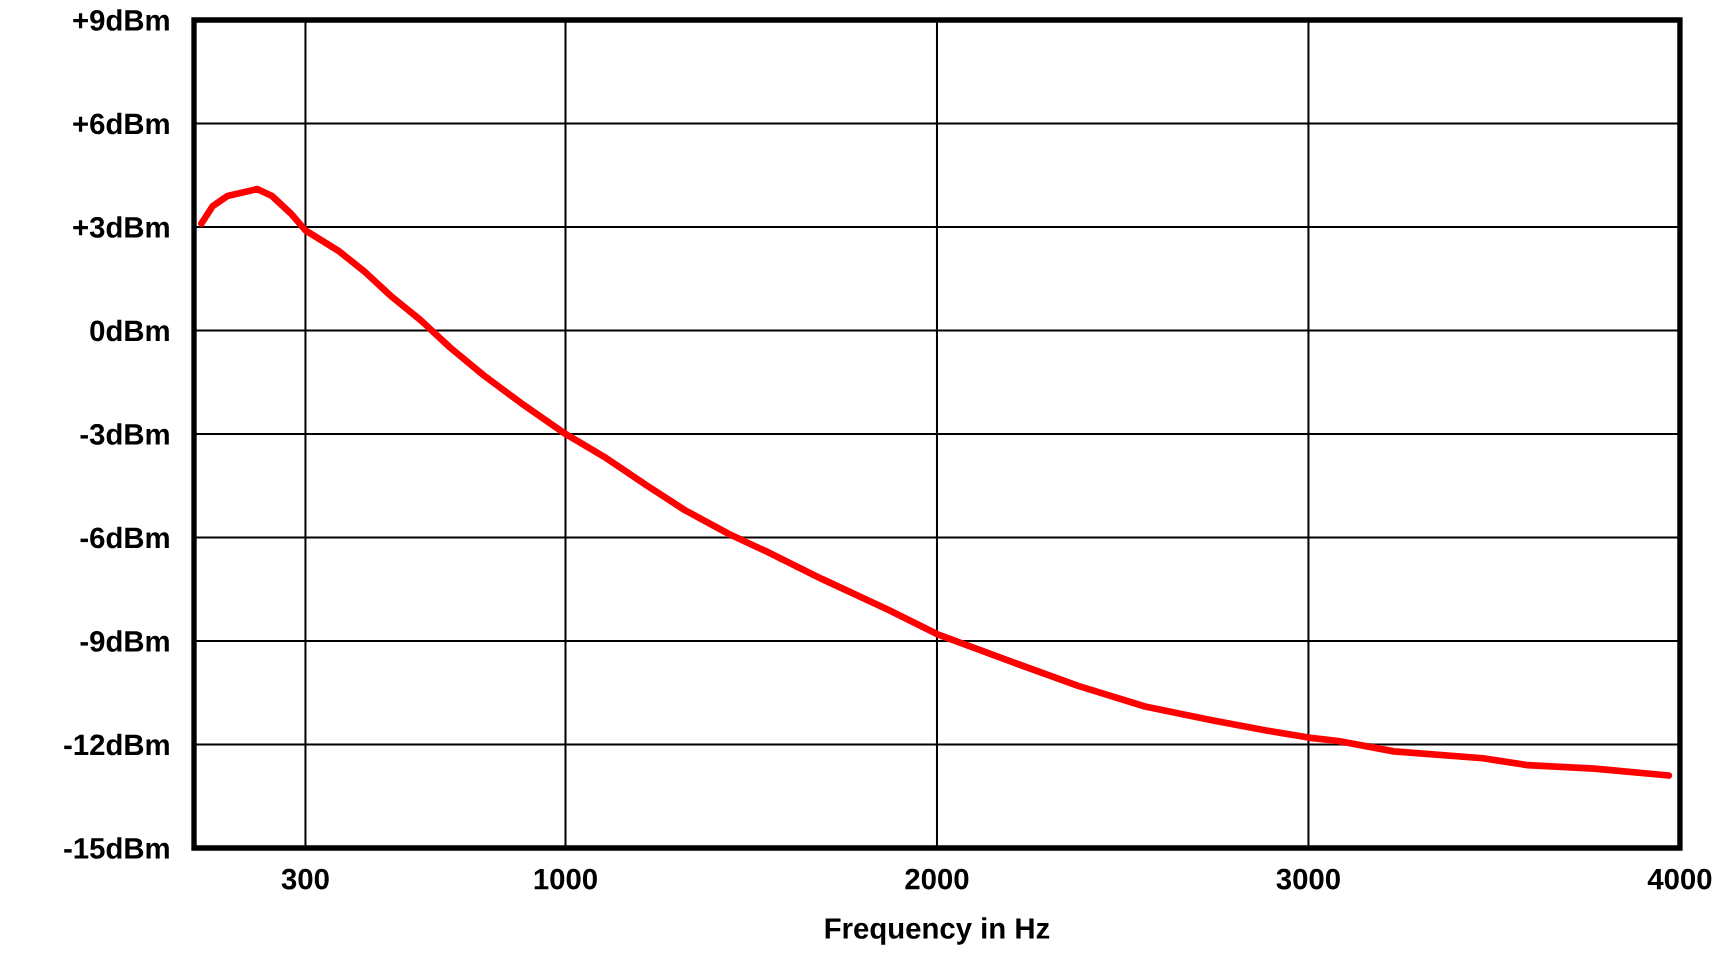 The height and width of the screenshot is (970, 1718). I want to click on y-tick-label: +3dBm, so click(121, 227).